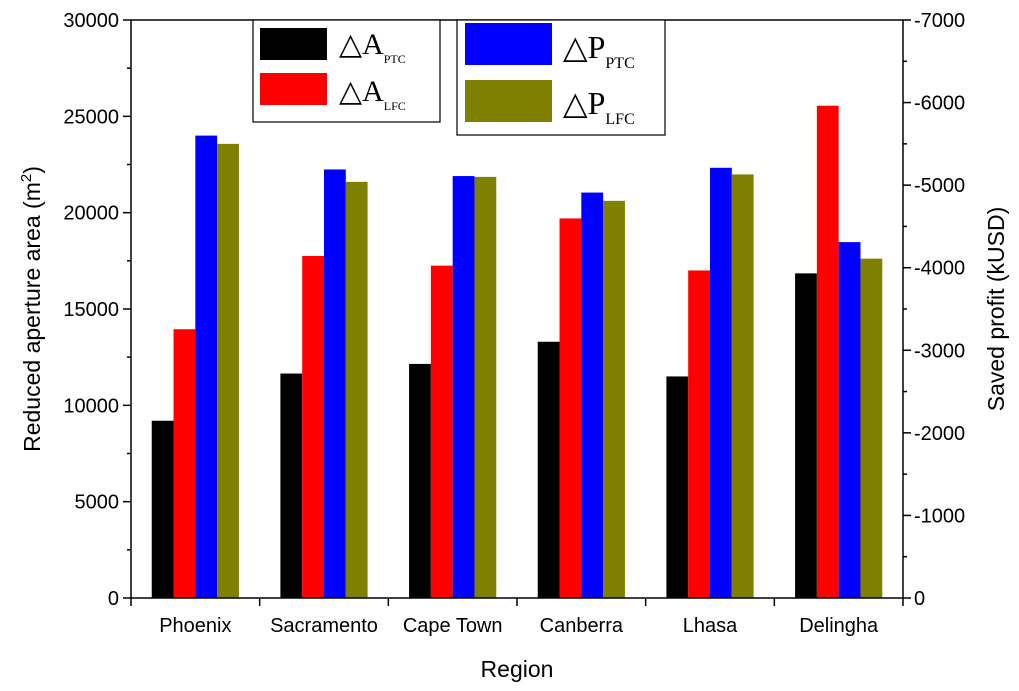  What do you see at coordinates (677, 487) in the screenshot?
I see `bar-ptc-a-lhasa` at bounding box center [677, 487].